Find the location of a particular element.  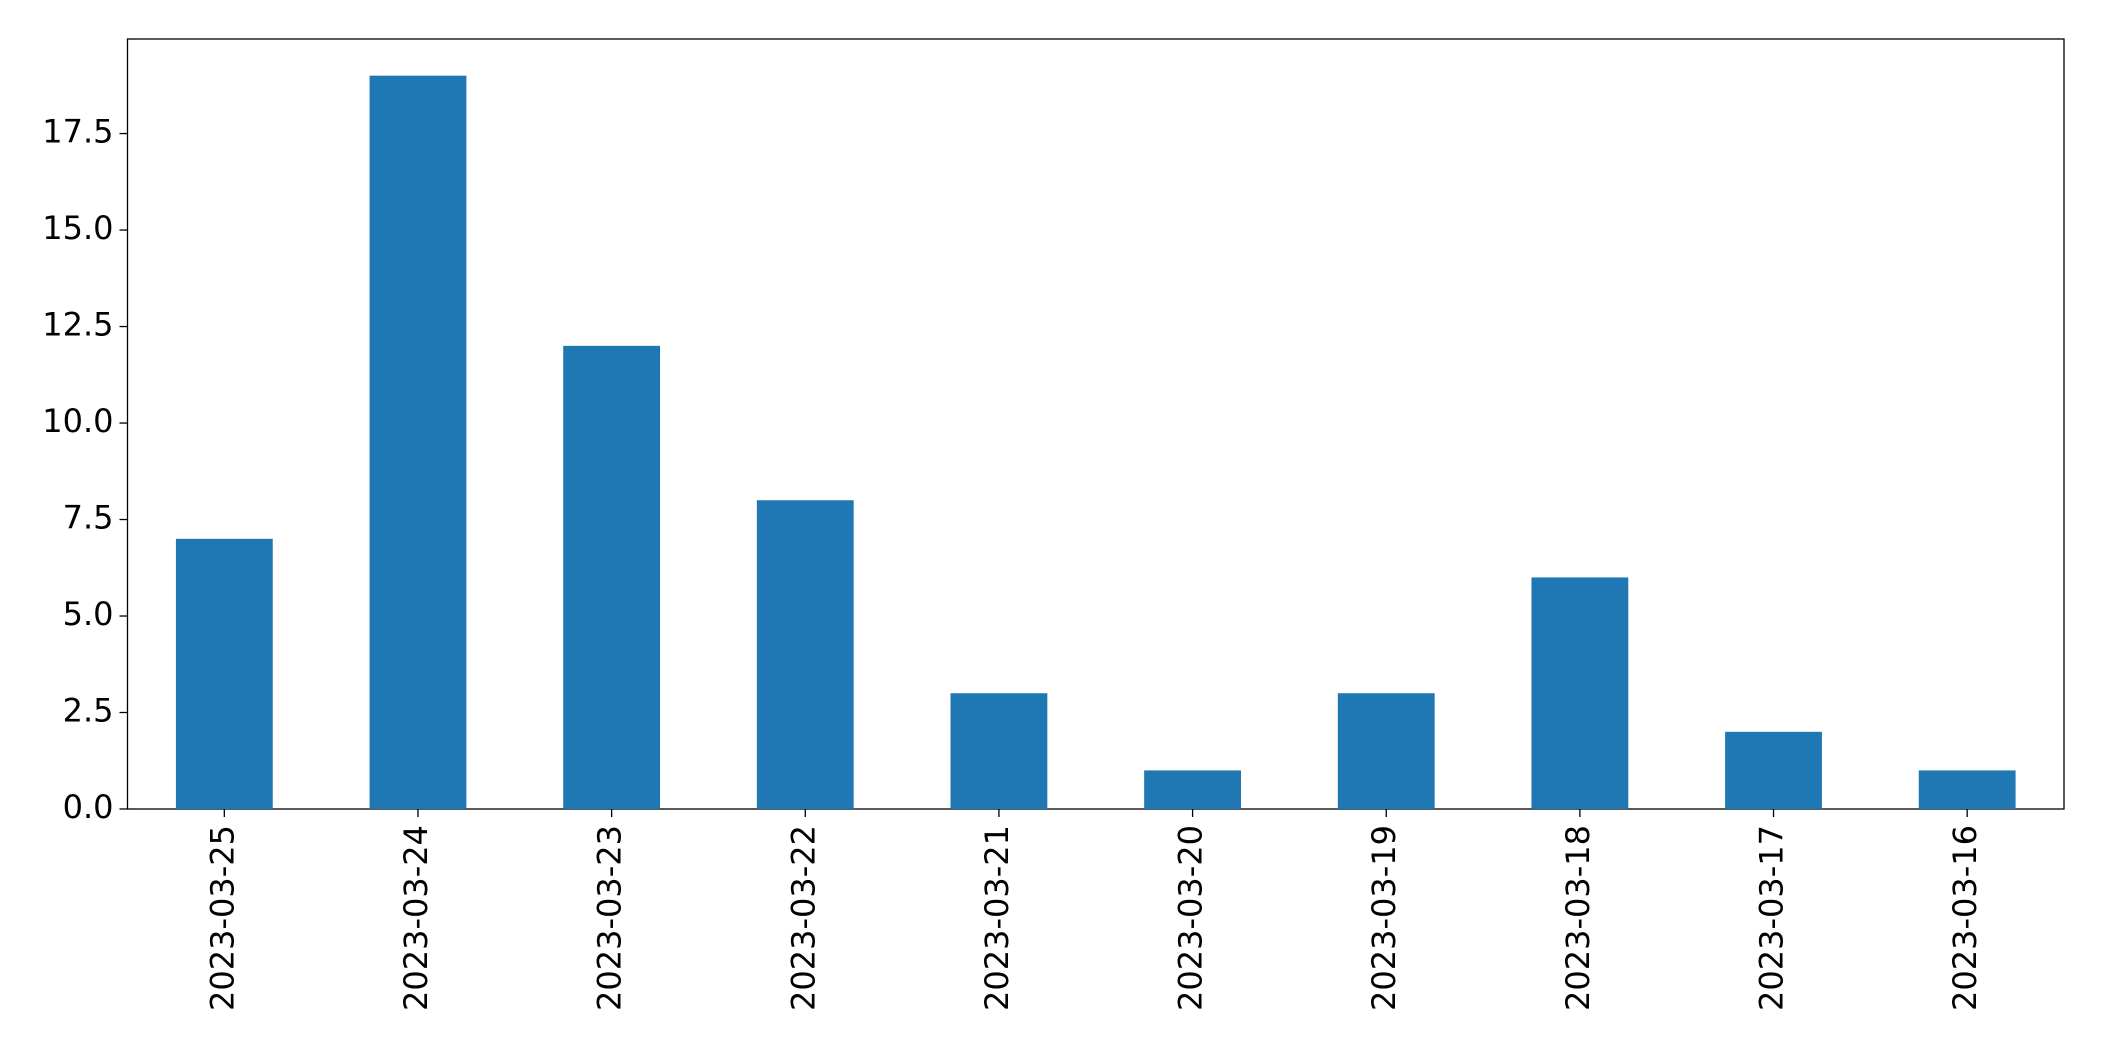

x-tick-label: 2023-03-24 is located at coordinates (416, 918).